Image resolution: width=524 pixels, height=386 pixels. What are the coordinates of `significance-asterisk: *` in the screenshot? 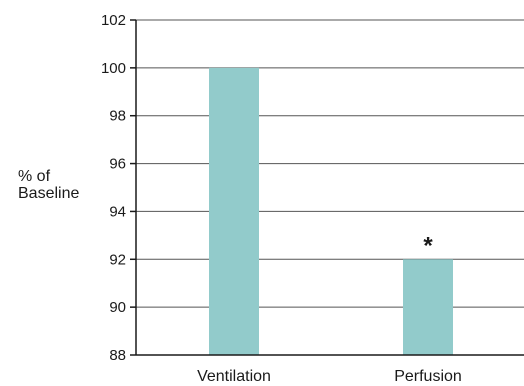 It's located at (428, 245).